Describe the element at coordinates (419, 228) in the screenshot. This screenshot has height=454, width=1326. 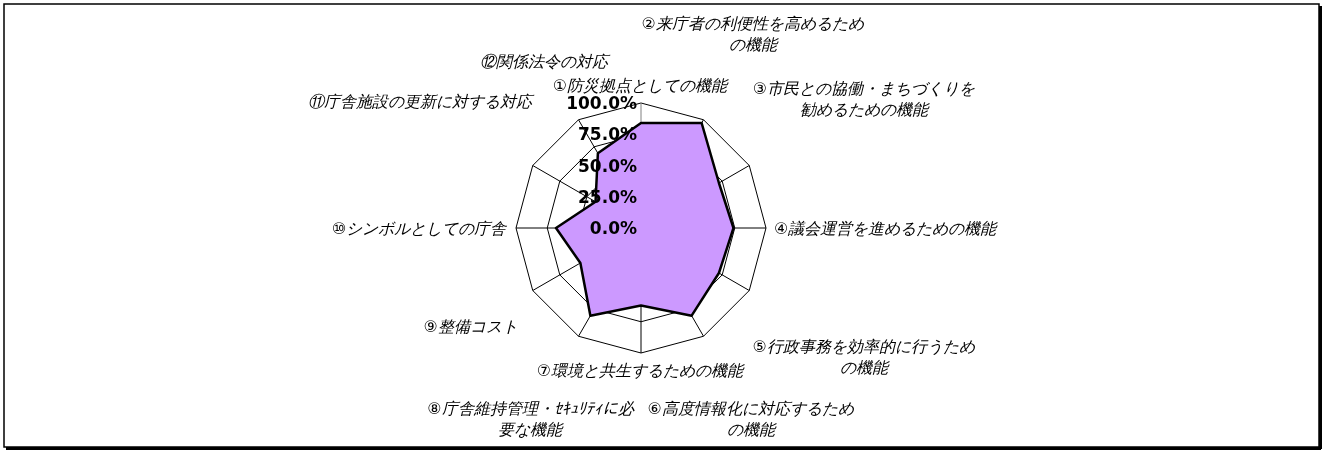
I see `spoke-label: ⑩シンボルとしての庁舎` at that location.